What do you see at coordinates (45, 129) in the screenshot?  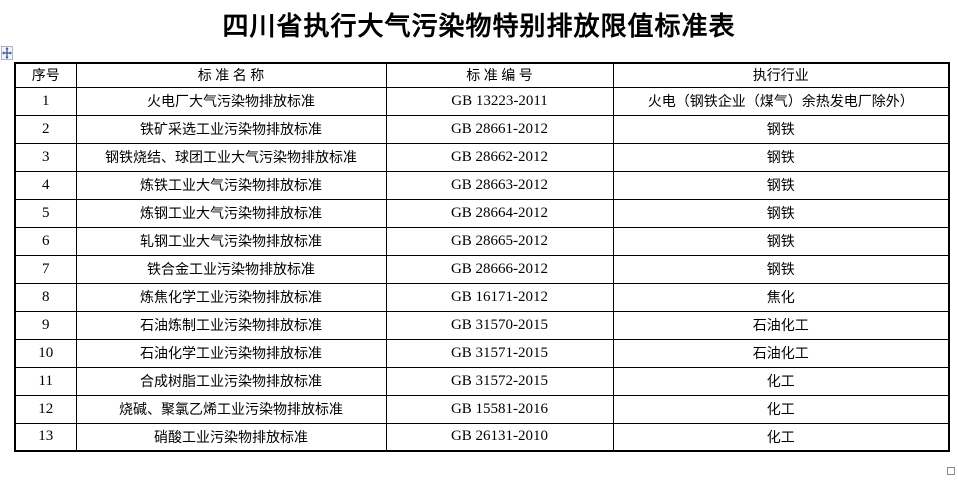 I see `index-cell: 2` at bounding box center [45, 129].